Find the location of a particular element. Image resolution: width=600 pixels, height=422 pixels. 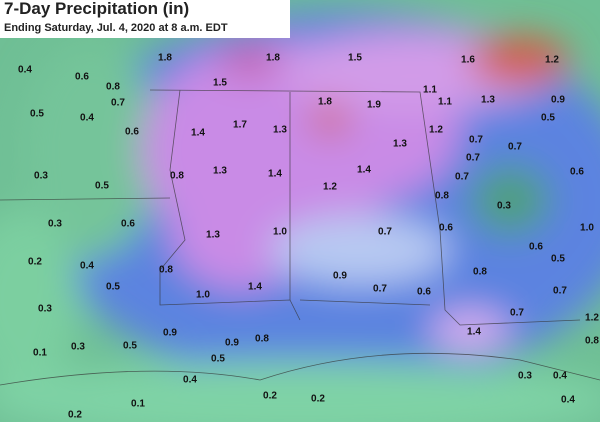

precip-label: 1.7 is located at coordinates (240, 125).